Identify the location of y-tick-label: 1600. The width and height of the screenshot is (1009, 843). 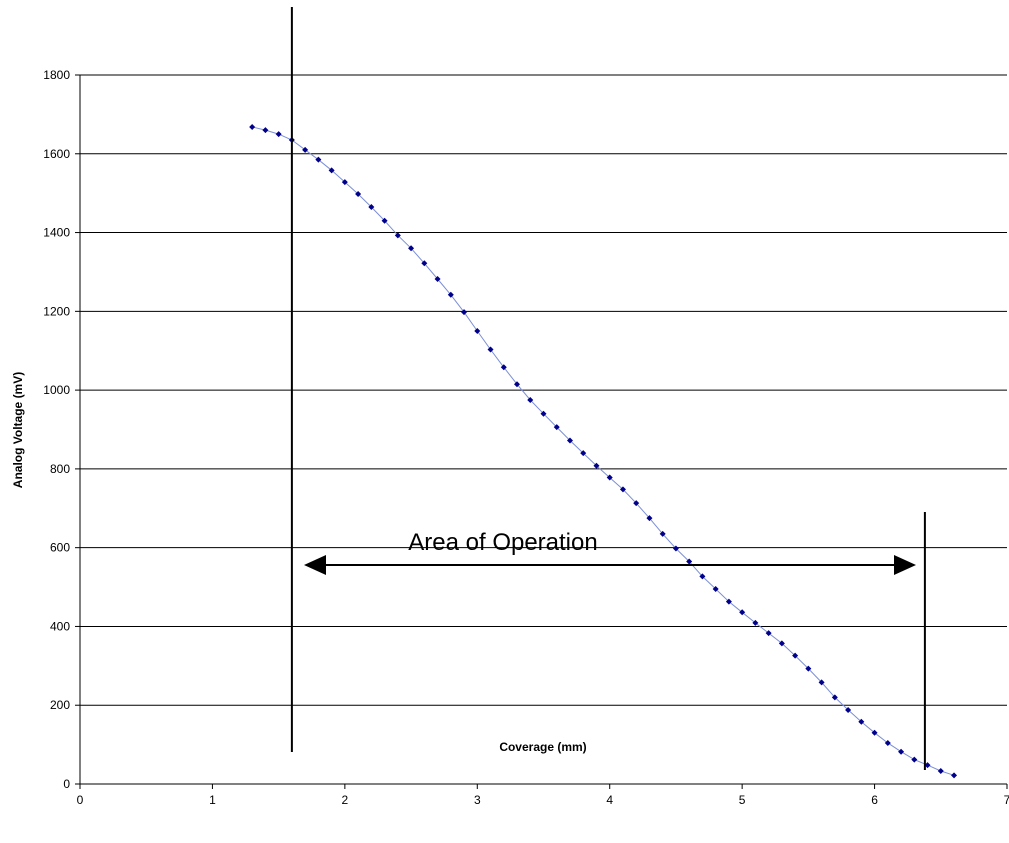
(56, 154).